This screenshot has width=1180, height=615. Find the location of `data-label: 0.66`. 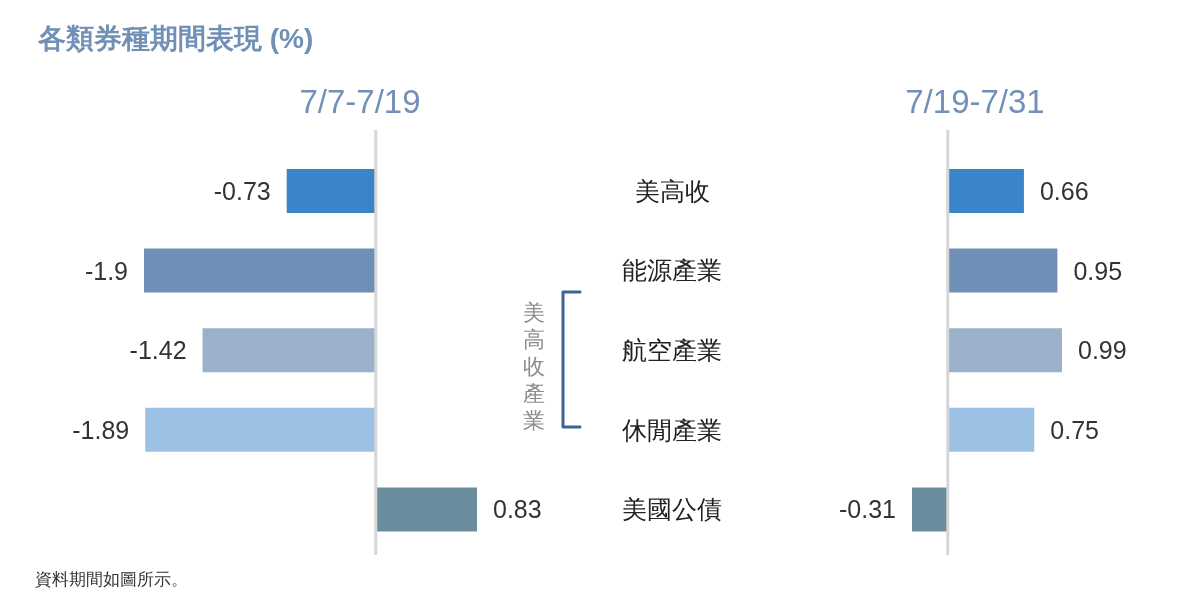

data-label: 0.66 is located at coordinates (1064, 191).